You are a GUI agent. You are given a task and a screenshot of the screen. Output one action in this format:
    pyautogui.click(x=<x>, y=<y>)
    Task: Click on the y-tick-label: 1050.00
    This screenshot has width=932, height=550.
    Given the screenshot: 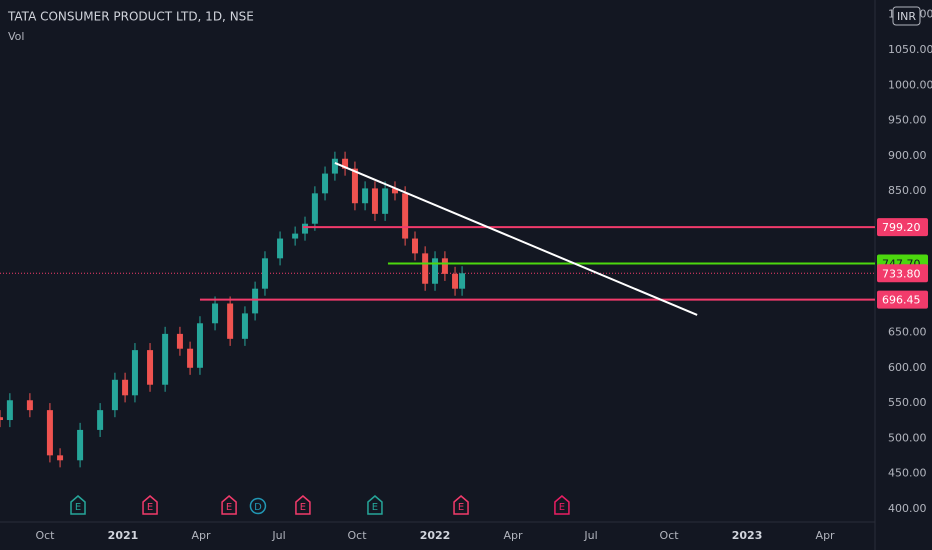 What is the action you would take?
    pyautogui.click(x=910, y=49)
    